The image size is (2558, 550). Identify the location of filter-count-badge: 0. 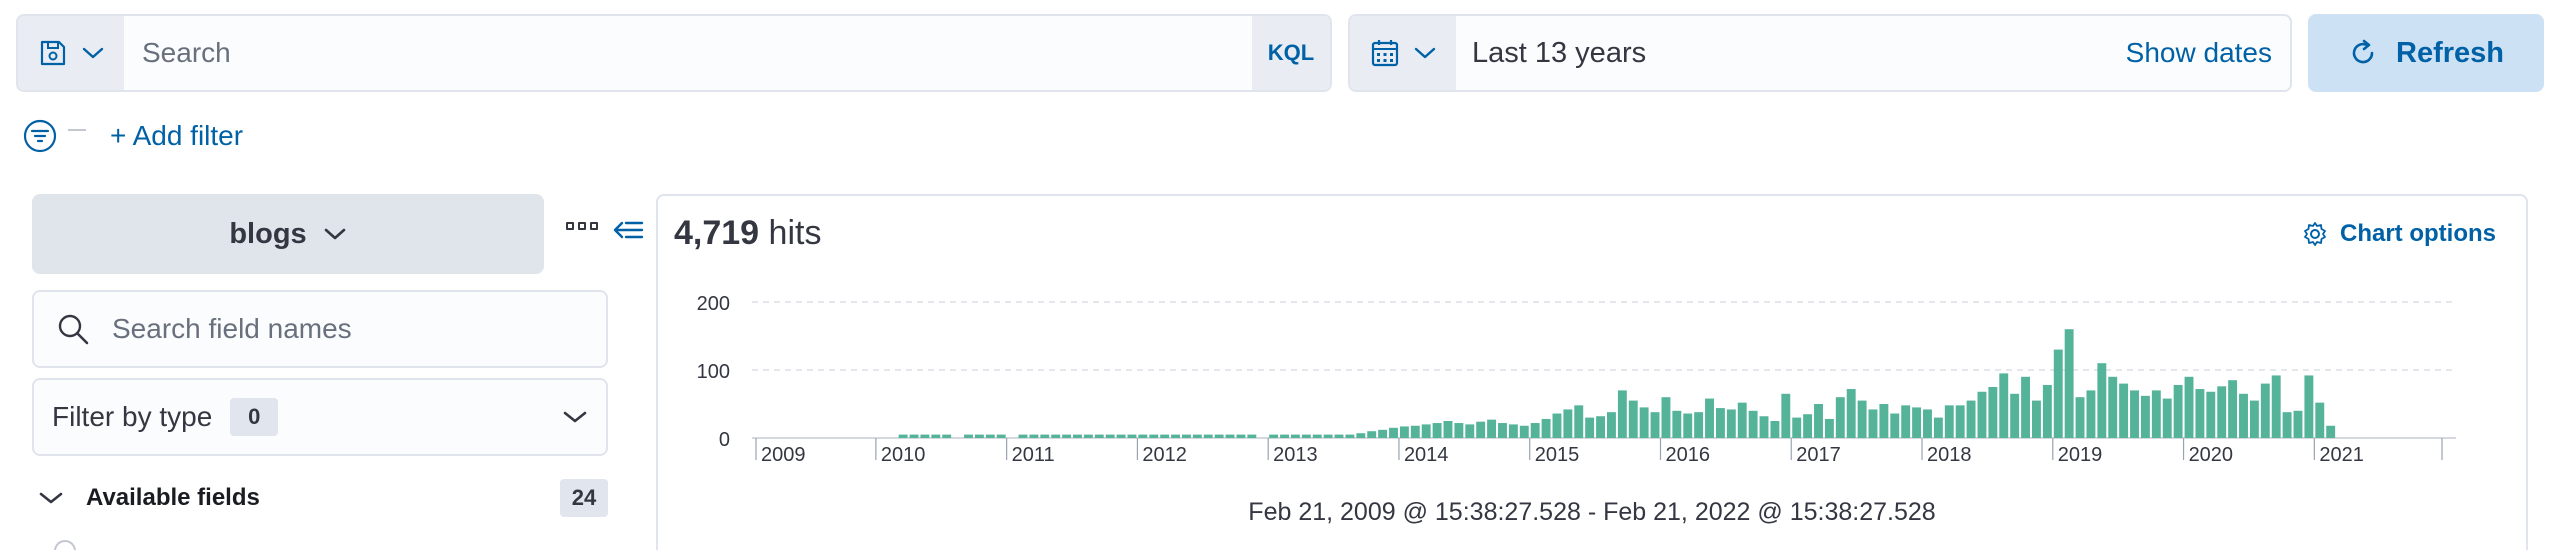
(254, 417).